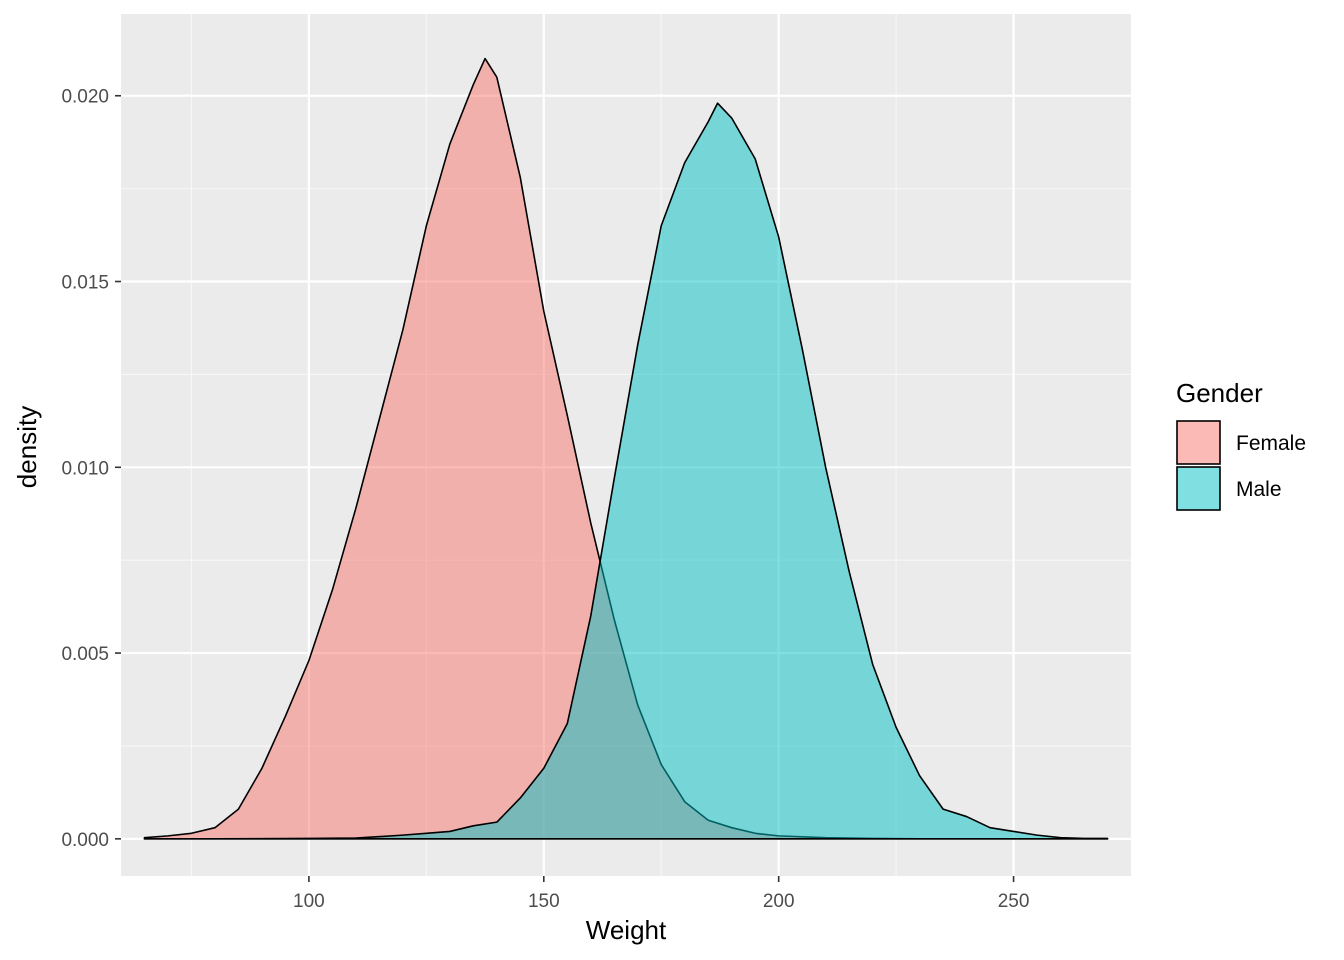  I want to click on x-axis-title: Weight, so click(626, 930).